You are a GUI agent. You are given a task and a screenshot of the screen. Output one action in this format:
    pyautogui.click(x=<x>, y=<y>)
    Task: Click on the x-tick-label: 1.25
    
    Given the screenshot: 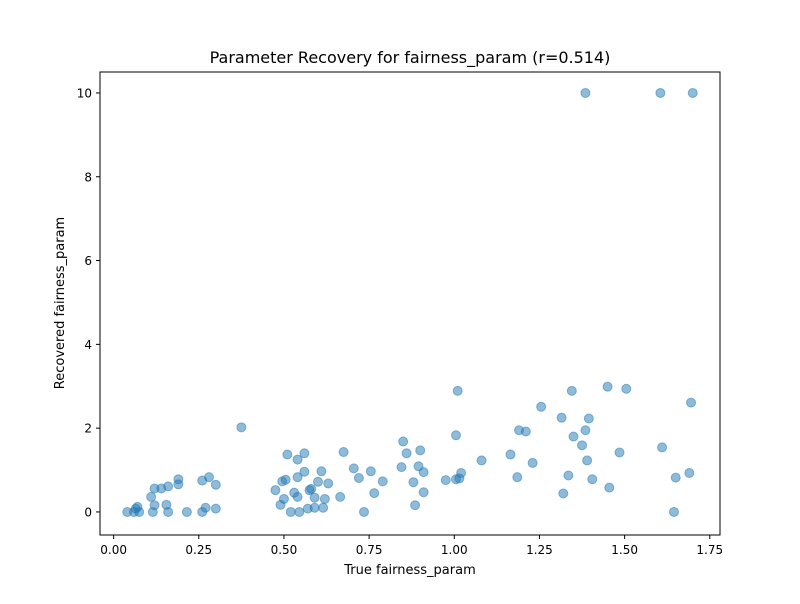 What is the action you would take?
    pyautogui.click(x=539, y=550)
    